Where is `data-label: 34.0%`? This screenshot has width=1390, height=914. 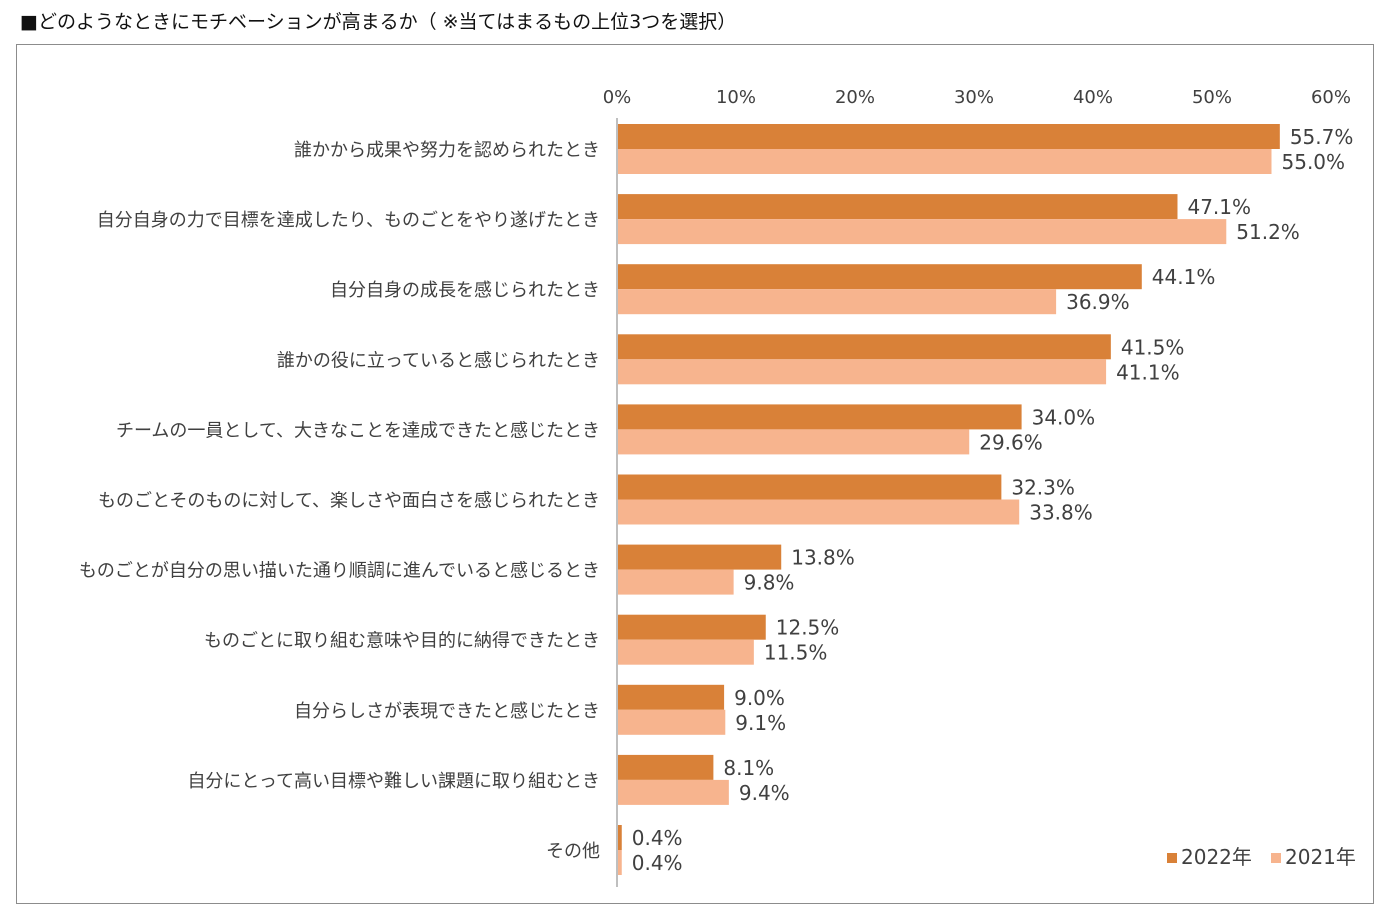
data-label: 34.0% is located at coordinates (1064, 417).